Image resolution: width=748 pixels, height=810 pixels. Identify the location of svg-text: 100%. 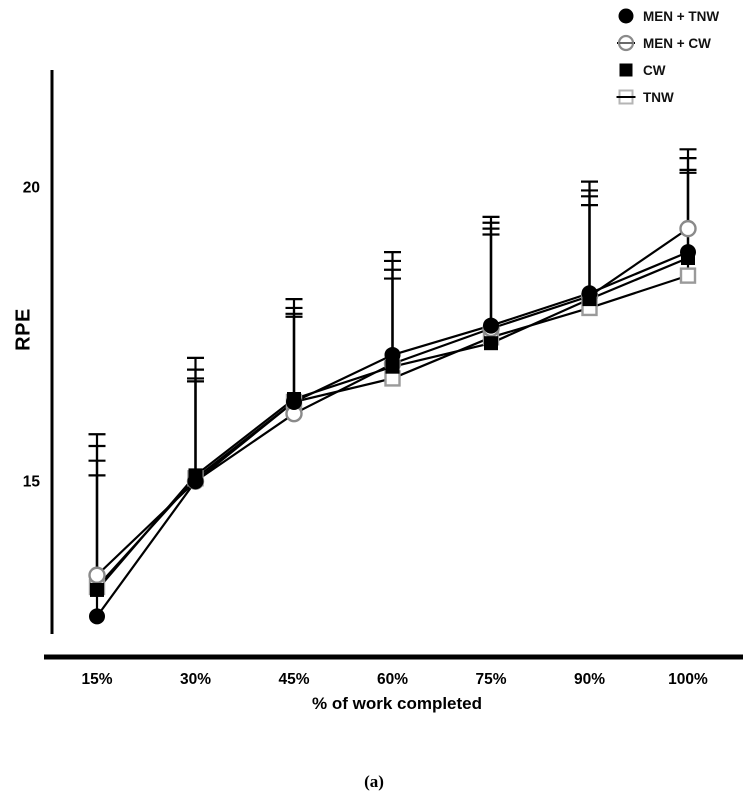
(688, 679).